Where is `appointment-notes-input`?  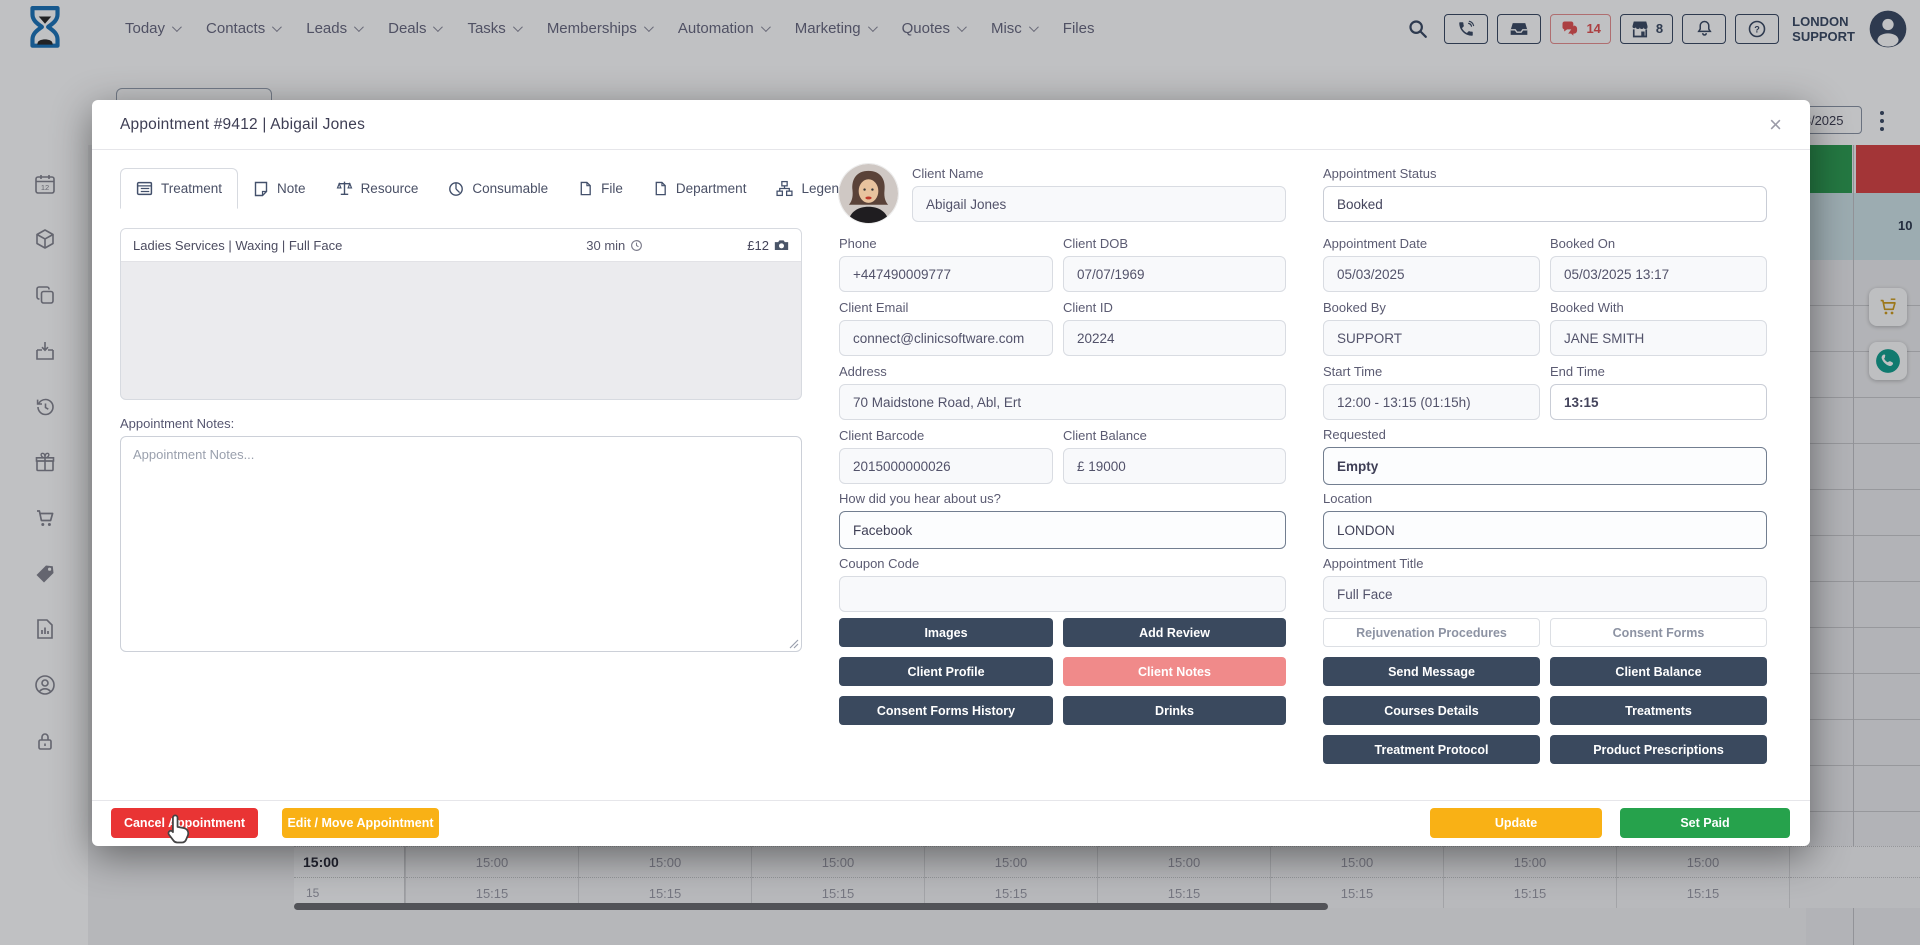
appointment-notes-input is located at coordinates (461, 544).